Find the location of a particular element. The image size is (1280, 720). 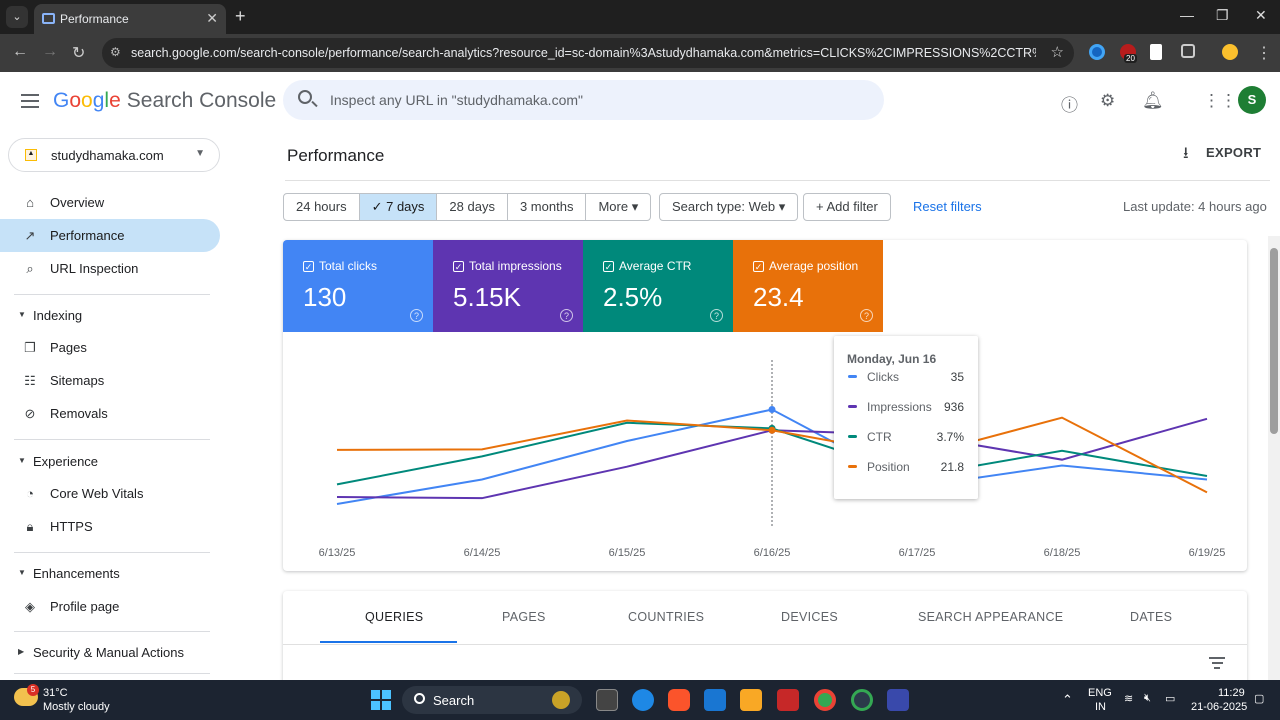

new-tab-plus-icon: + is located at coordinates (240, 16).